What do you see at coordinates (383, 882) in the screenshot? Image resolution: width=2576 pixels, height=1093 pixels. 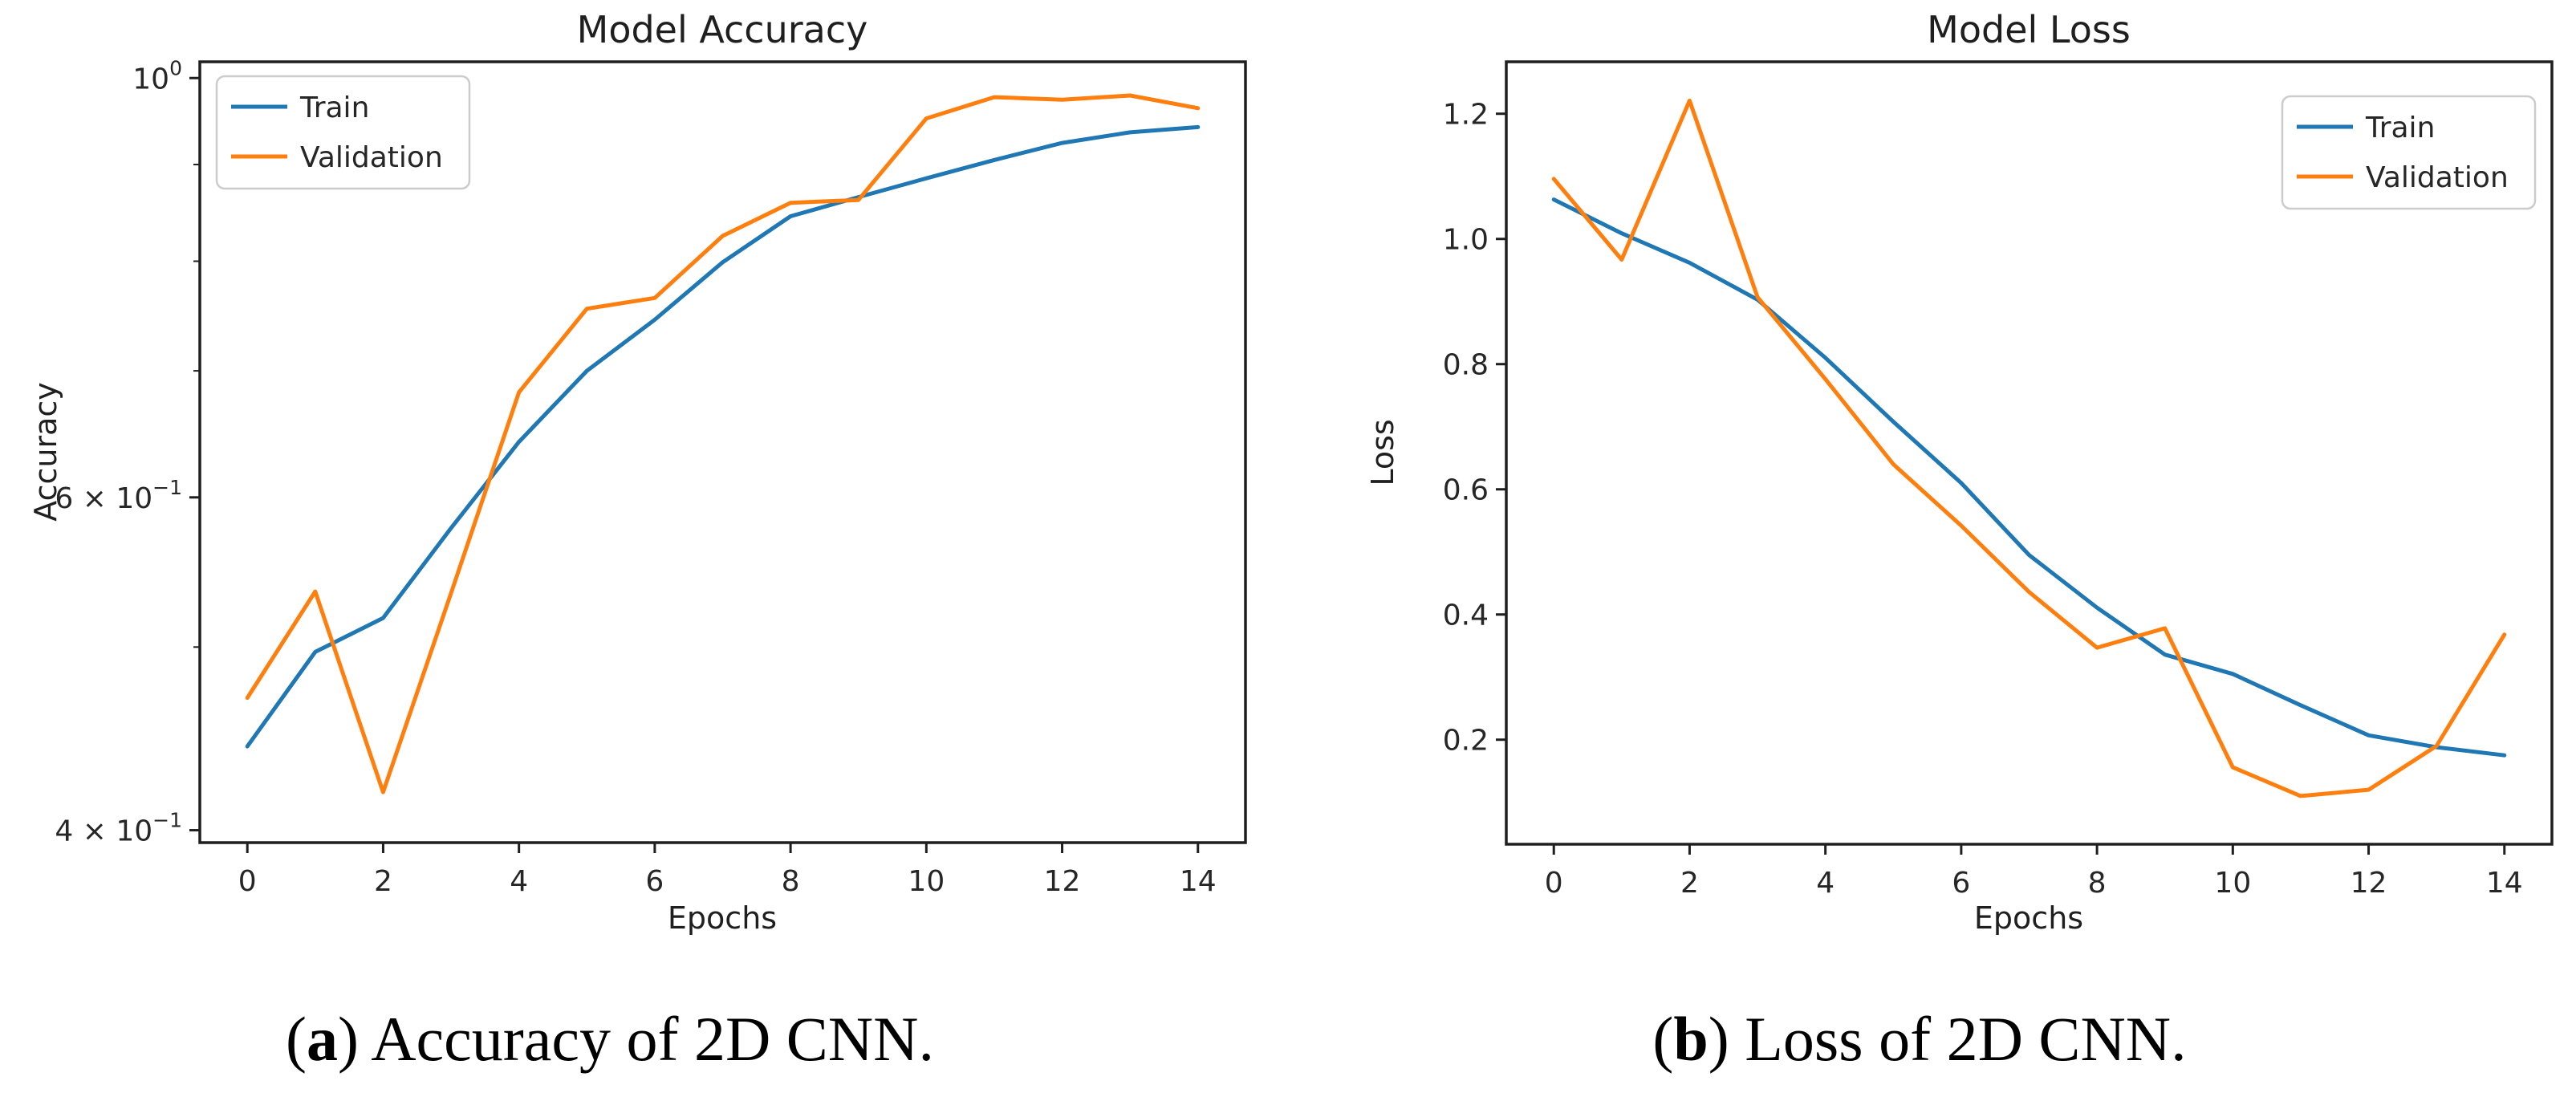 I see `accuracy-xtick-label: 2` at bounding box center [383, 882].